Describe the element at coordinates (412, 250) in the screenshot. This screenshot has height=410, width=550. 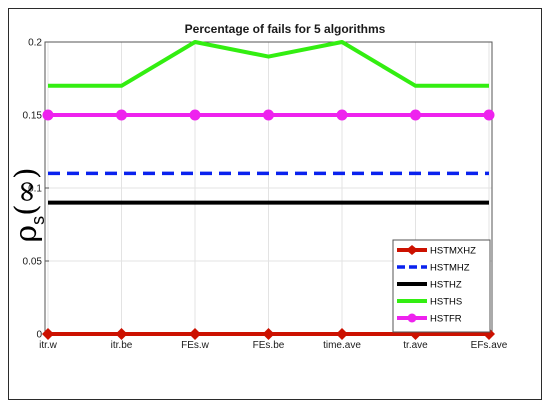
I see `legend-marker-HSTMXHZ` at that location.